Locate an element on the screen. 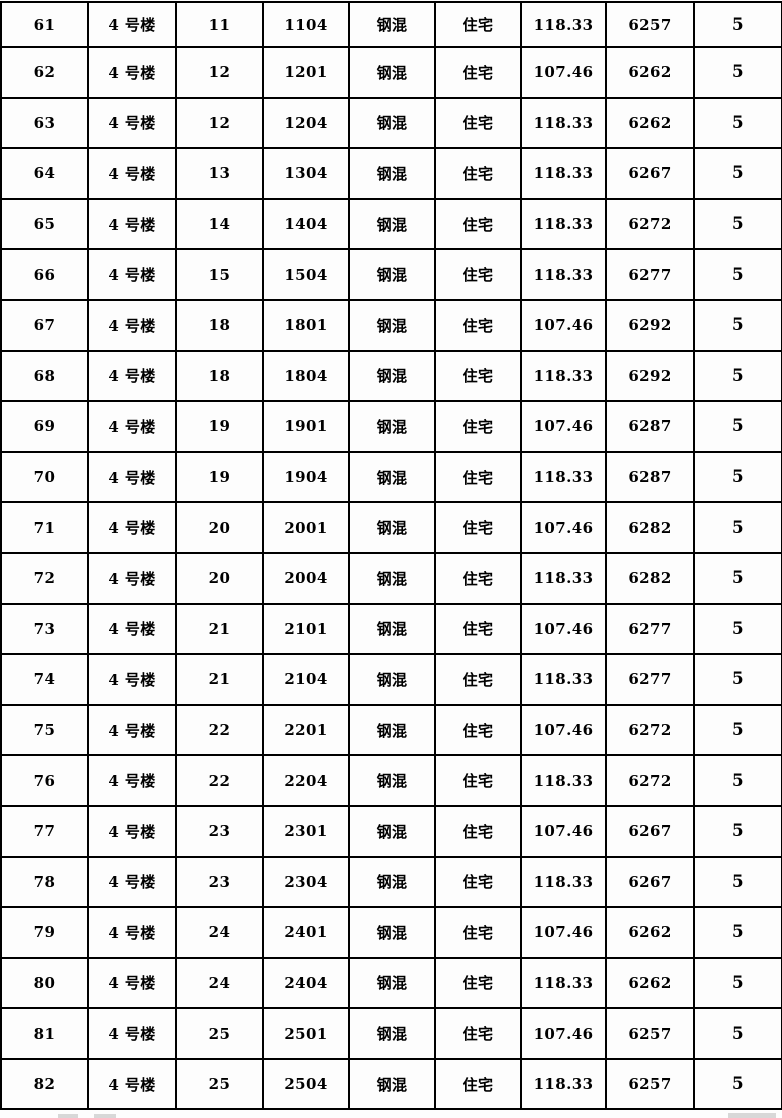 The width and height of the screenshot is (782, 1118). table-cell: 14 is located at coordinates (219, 224).